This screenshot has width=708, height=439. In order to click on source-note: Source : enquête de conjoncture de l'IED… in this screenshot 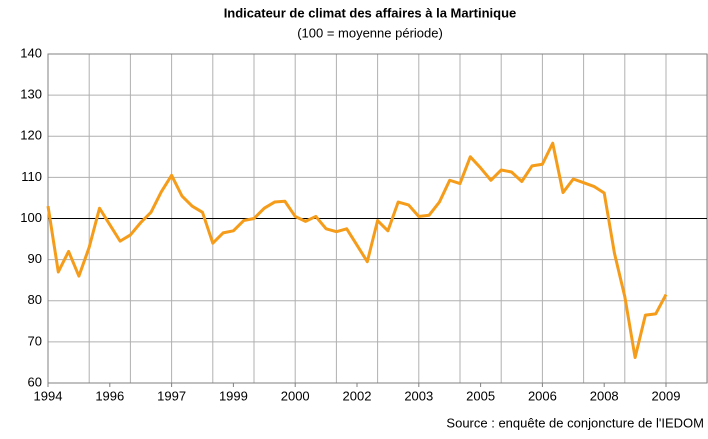, I will do `click(575, 422)`.